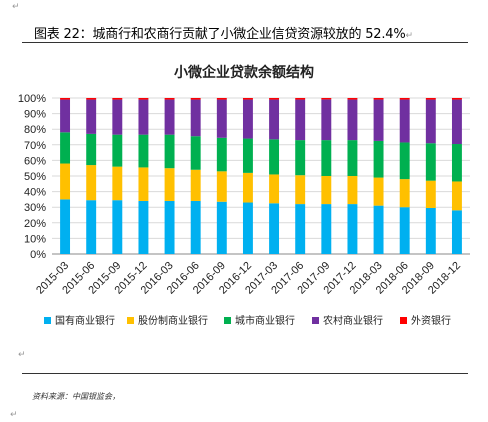  I want to click on legend-item: 外资银行, so click(425, 320).